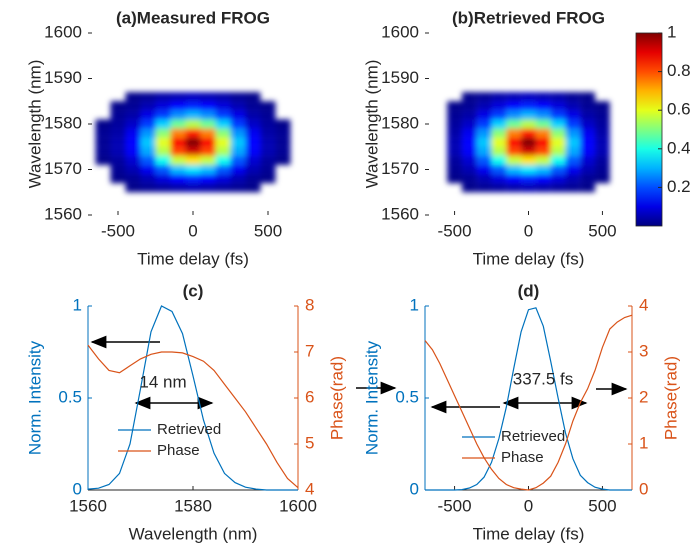 The width and height of the screenshot is (690, 548). What do you see at coordinates (528, 505) in the screenshot?
I see `x-tick-label: 0` at bounding box center [528, 505].